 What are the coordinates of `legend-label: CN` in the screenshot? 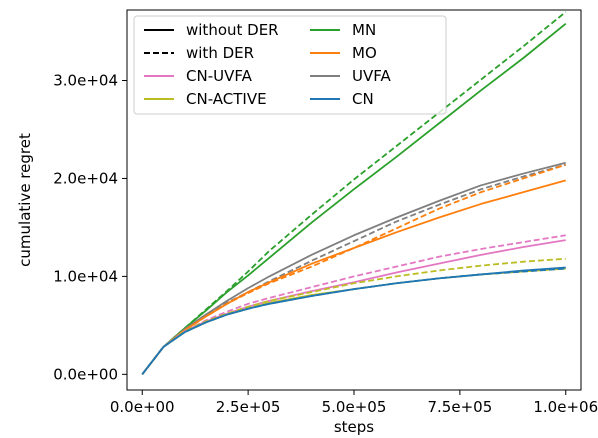 It's located at (363, 99).